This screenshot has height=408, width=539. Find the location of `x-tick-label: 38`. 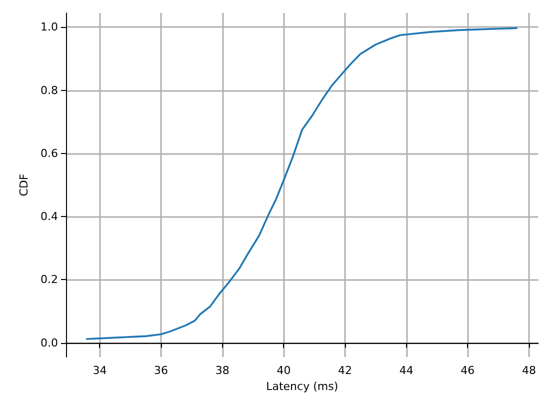

x-tick-label: 38 is located at coordinates (222, 370).